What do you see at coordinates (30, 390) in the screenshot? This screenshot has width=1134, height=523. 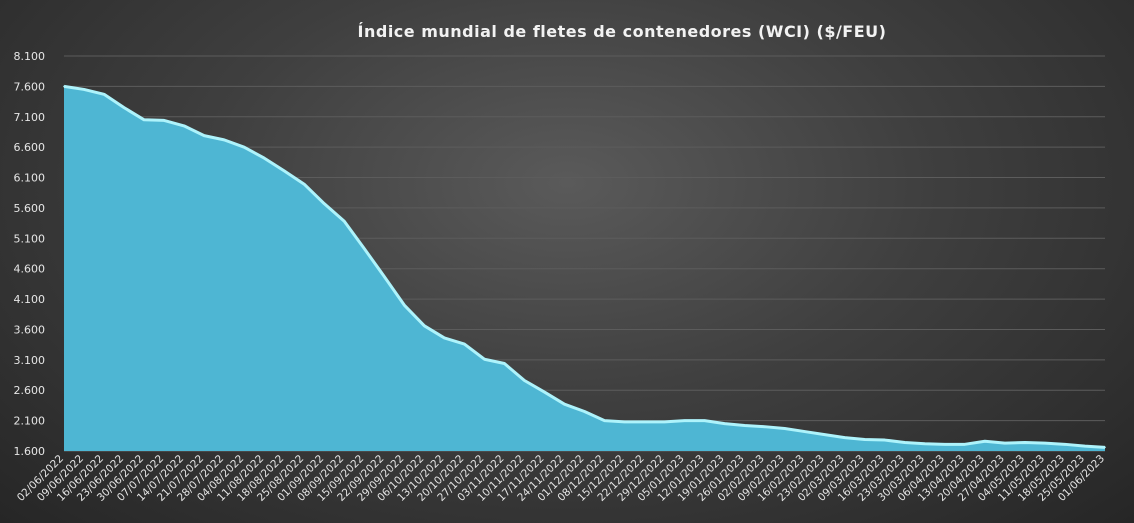 I see `y-tick-label: 2.600` at bounding box center [30, 390].